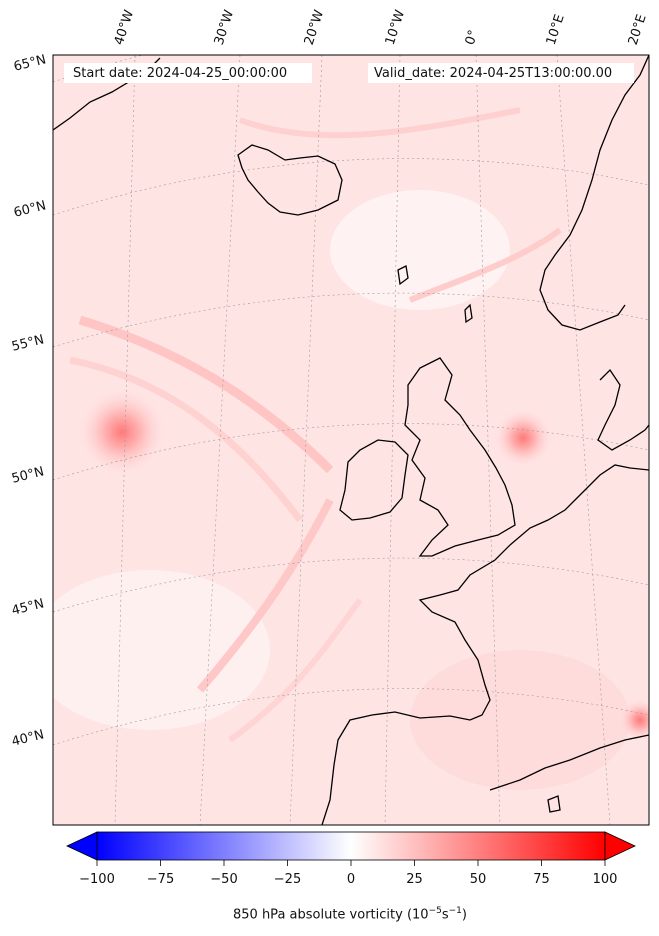 This screenshot has height=936, width=659. I want to click on colorbar-tick-label: −25, so click(287, 879).